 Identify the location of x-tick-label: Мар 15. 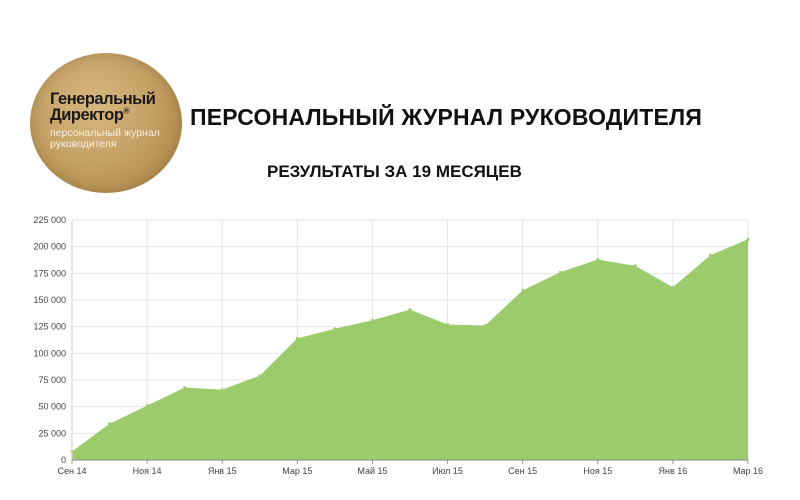
(297, 471).